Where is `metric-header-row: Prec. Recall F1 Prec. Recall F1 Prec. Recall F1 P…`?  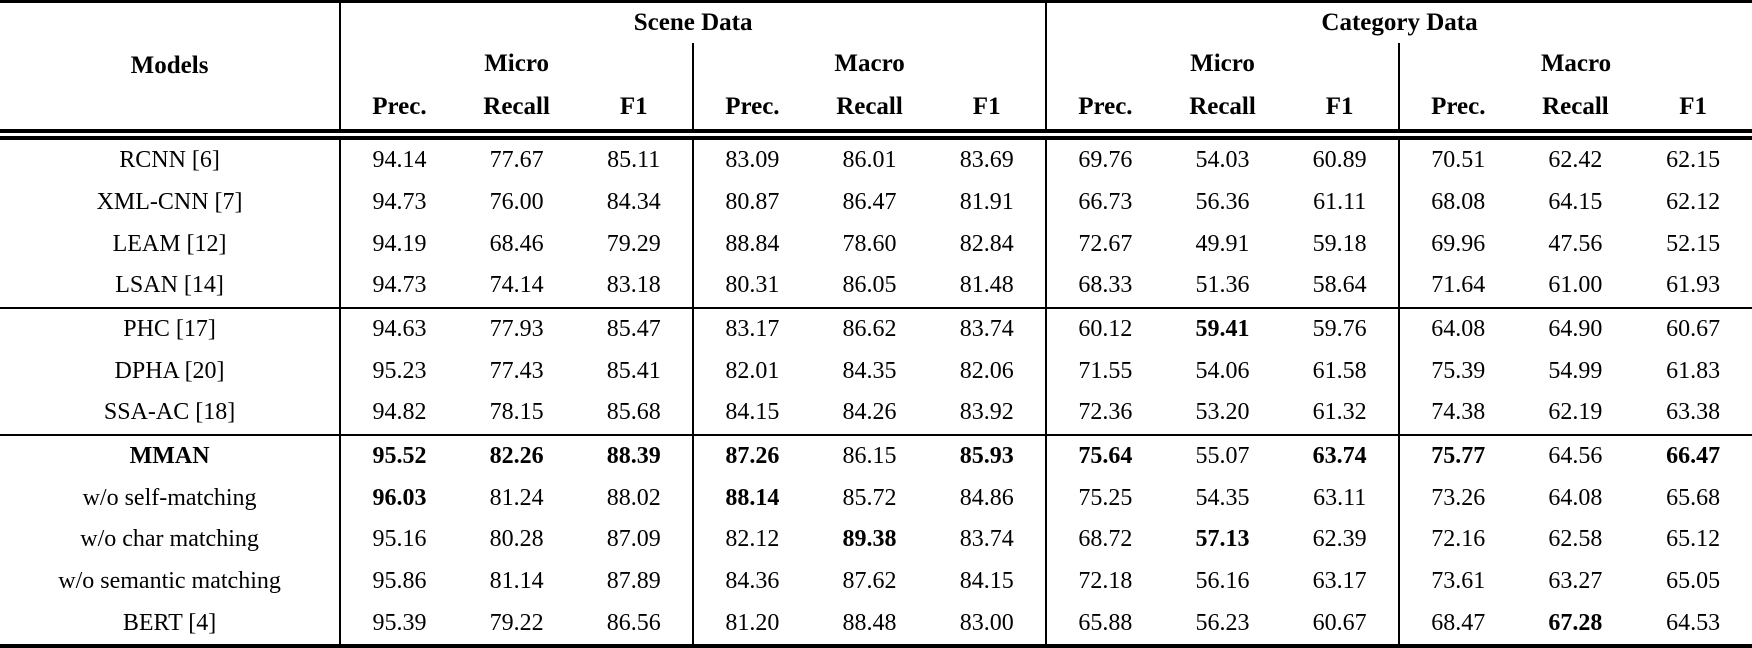
metric-header-row: Prec. Recall F1 Prec. Recall F1 Prec. Recall F1 P… is located at coordinates (876, 110).